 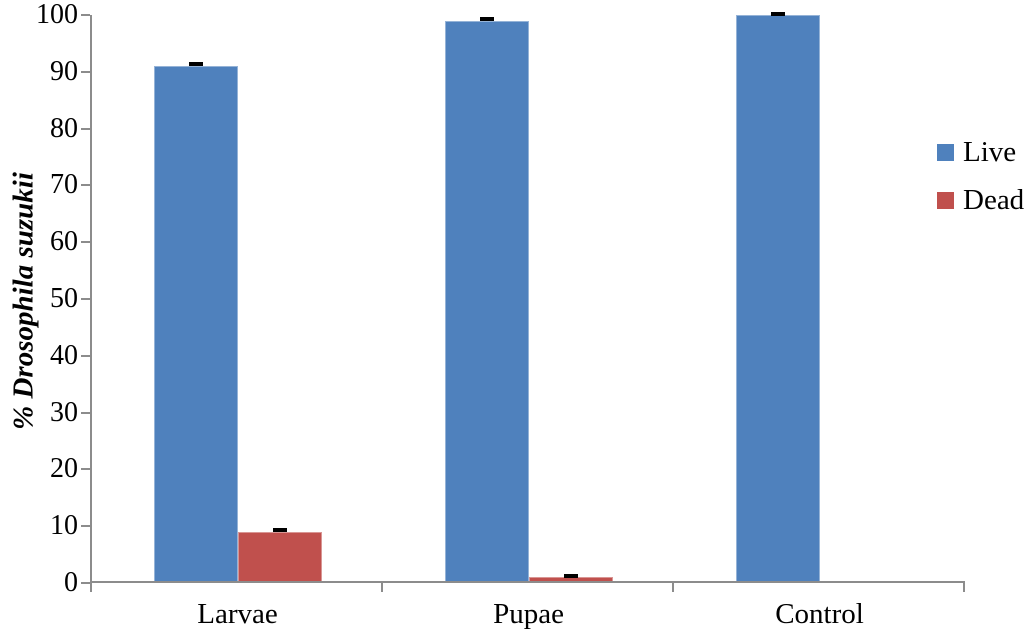 I want to click on x-axis-line, so click(x=527, y=582).